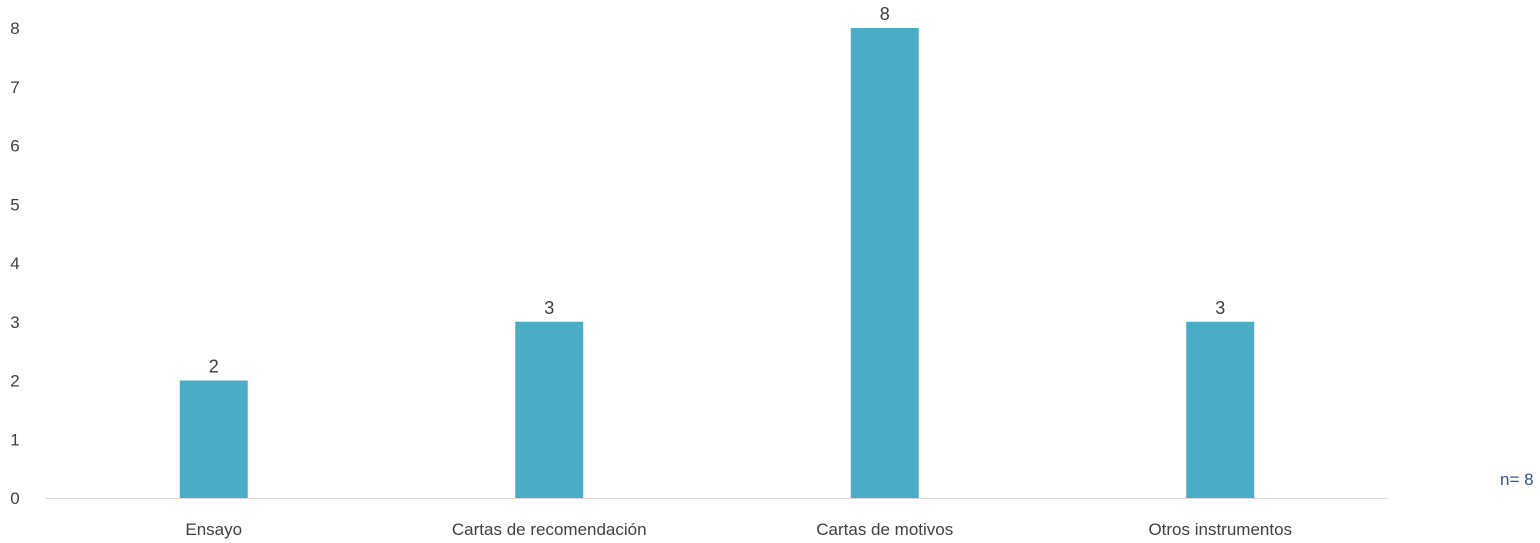 Image resolution: width=1540 pixels, height=543 pixels. I want to click on x-tick-label: Ensayo, so click(213, 529).